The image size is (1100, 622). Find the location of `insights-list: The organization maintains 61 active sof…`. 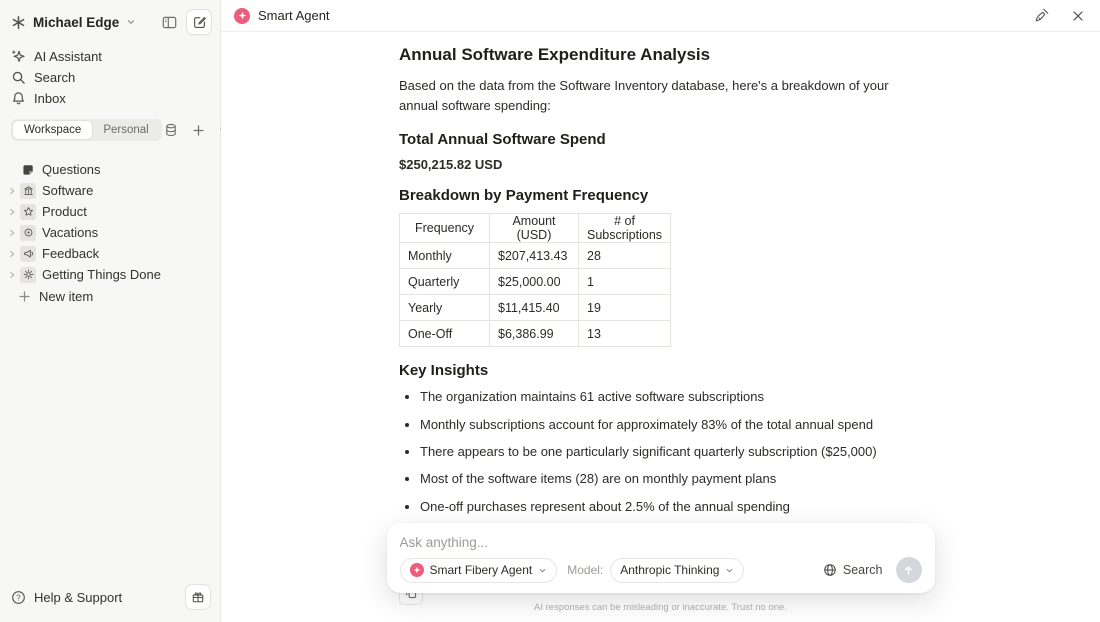

insights-list: The organization maintains 61 active sof… is located at coordinates (650, 452).